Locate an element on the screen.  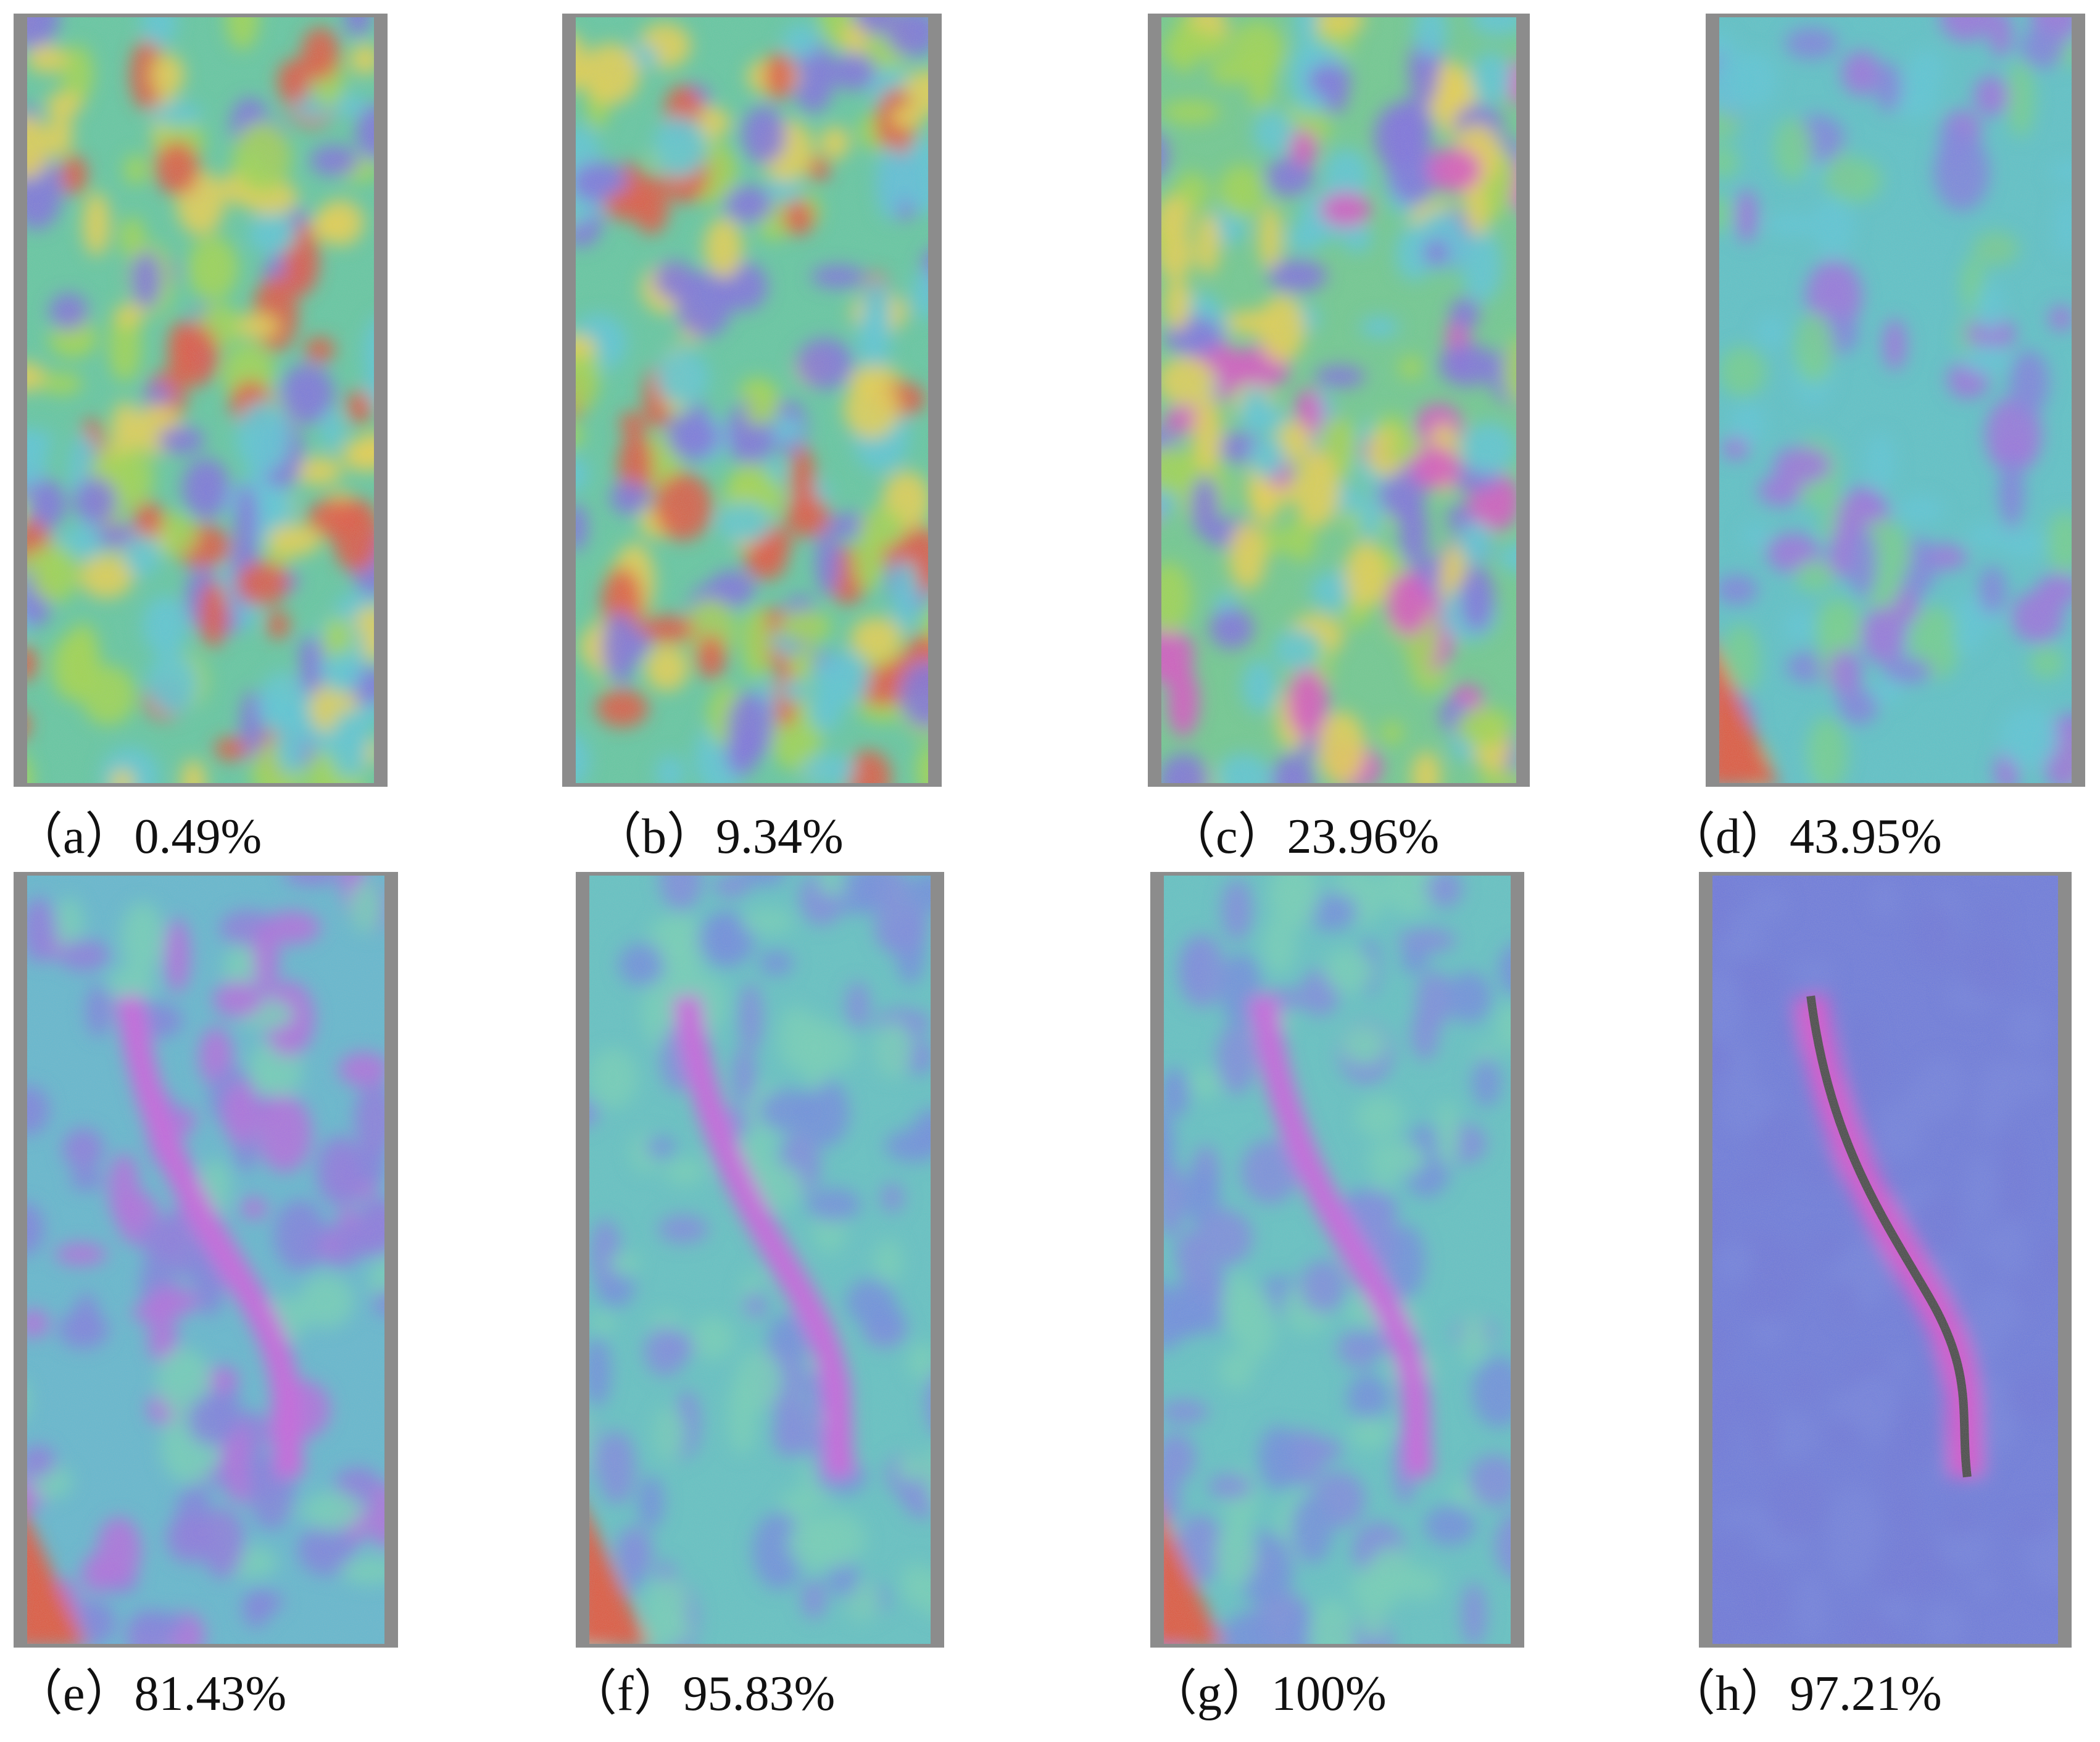
caption: （f）95.83% is located at coordinates (701, 1694).